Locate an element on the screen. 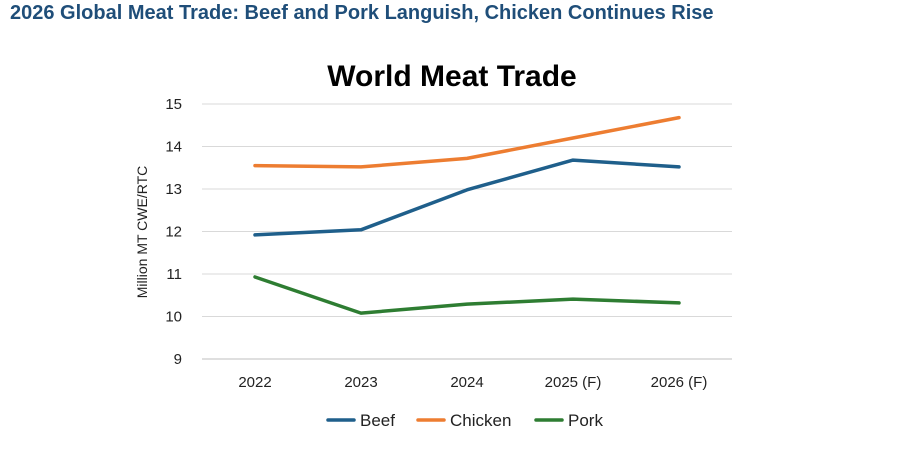 Image resolution: width=906 pixels, height=458 pixels. y-tick-label: 12 is located at coordinates (173, 232).